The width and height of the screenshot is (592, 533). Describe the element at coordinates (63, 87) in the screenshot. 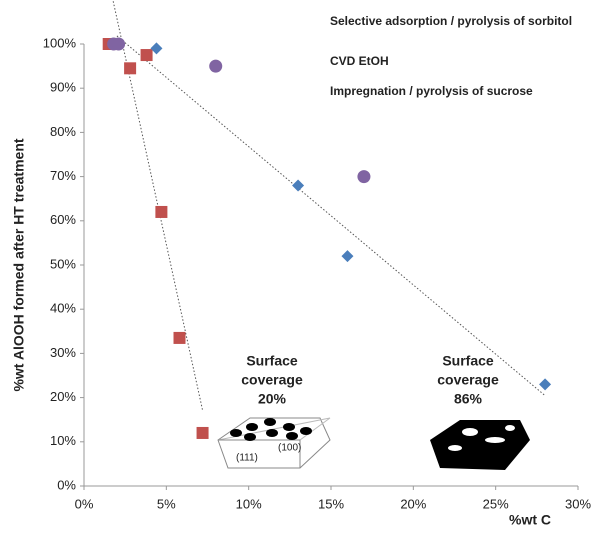

I see `y-tick-label: 90%` at that location.